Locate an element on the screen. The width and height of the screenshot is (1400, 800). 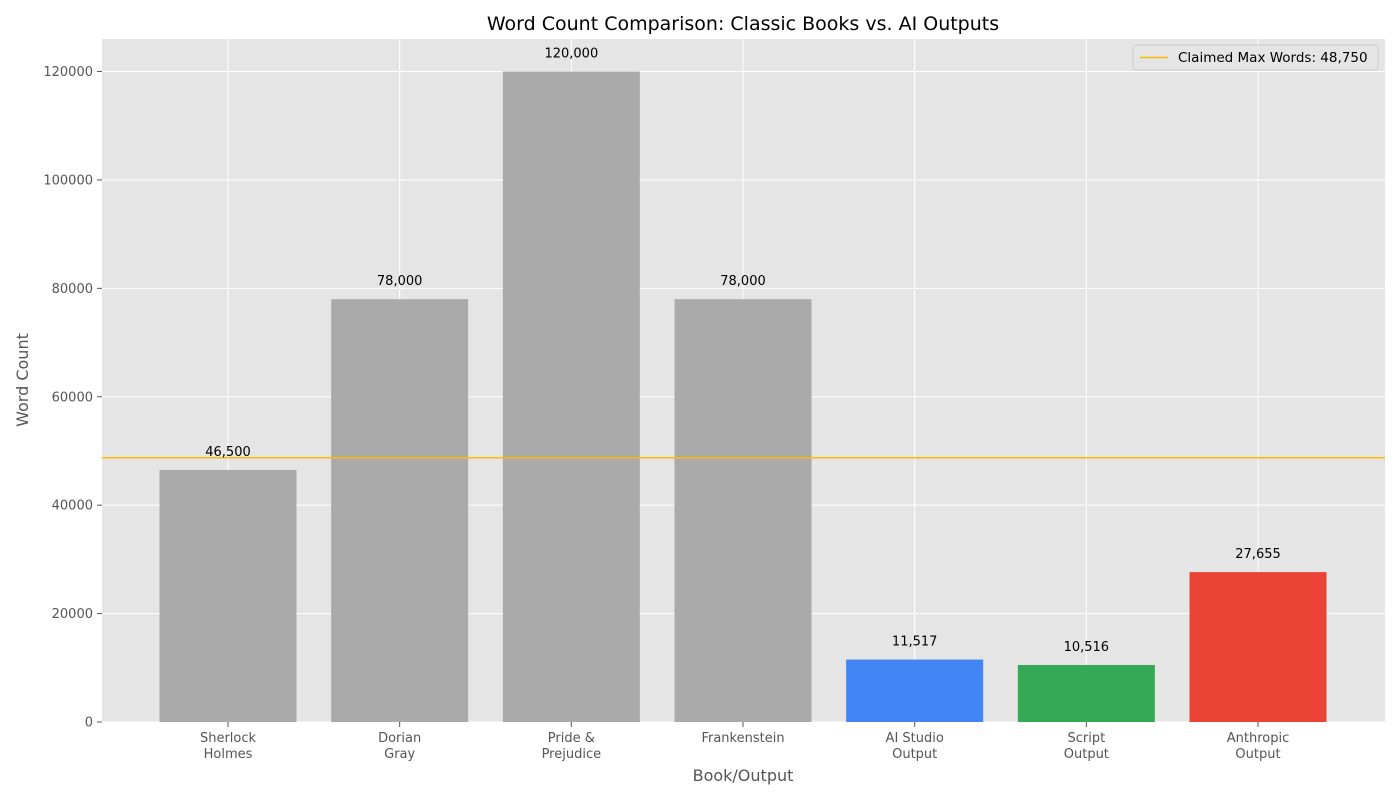
x-tick-label: Frankenstein is located at coordinates (742, 738).